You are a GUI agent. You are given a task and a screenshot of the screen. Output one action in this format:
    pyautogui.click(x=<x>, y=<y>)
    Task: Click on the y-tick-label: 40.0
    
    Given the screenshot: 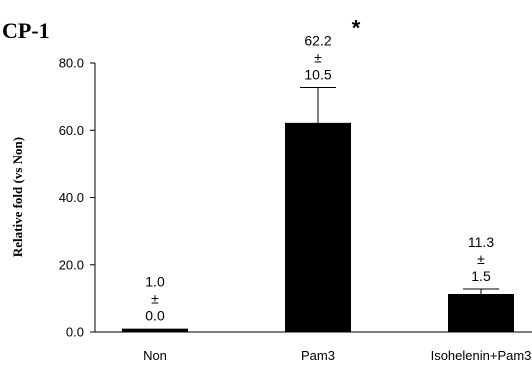 What is the action you would take?
    pyautogui.click(x=71, y=197)
    